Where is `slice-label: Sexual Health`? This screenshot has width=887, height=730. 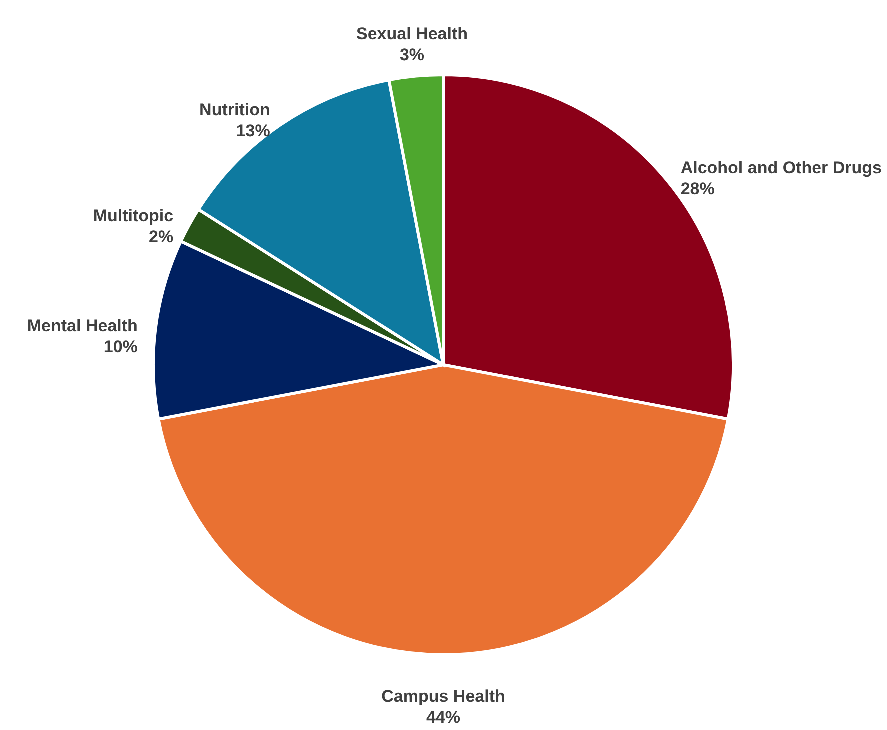 slice-label: Sexual Health is located at coordinates (412, 34).